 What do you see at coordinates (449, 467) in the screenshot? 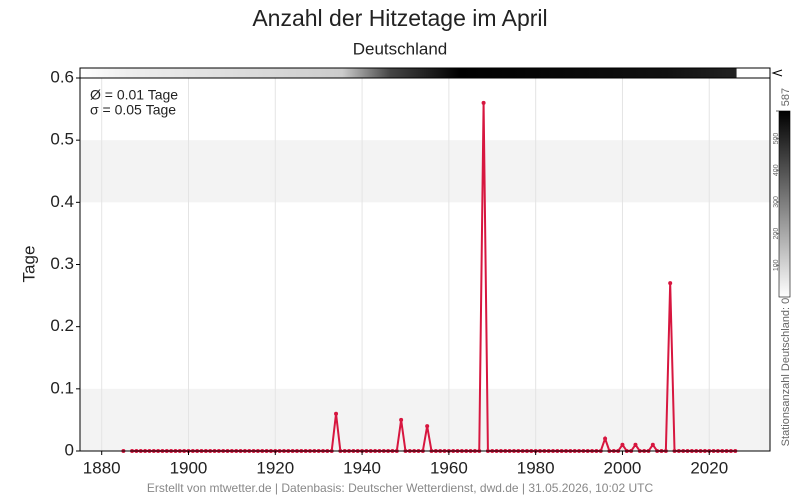
I see `x-tick-label: 1960` at bounding box center [449, 467].